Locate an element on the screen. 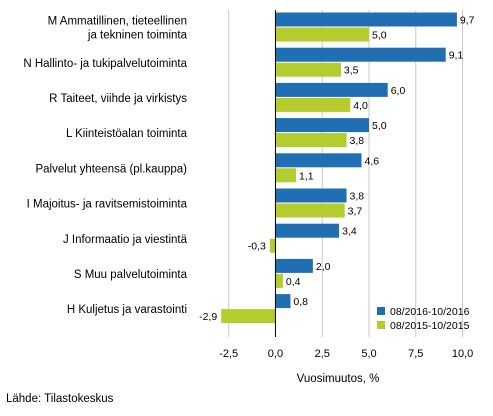 The height and width of the screenshot is (416, 493). category-label: N Hallinto- ja tukipalvelutoiminta is located at coordinates (105, 64).